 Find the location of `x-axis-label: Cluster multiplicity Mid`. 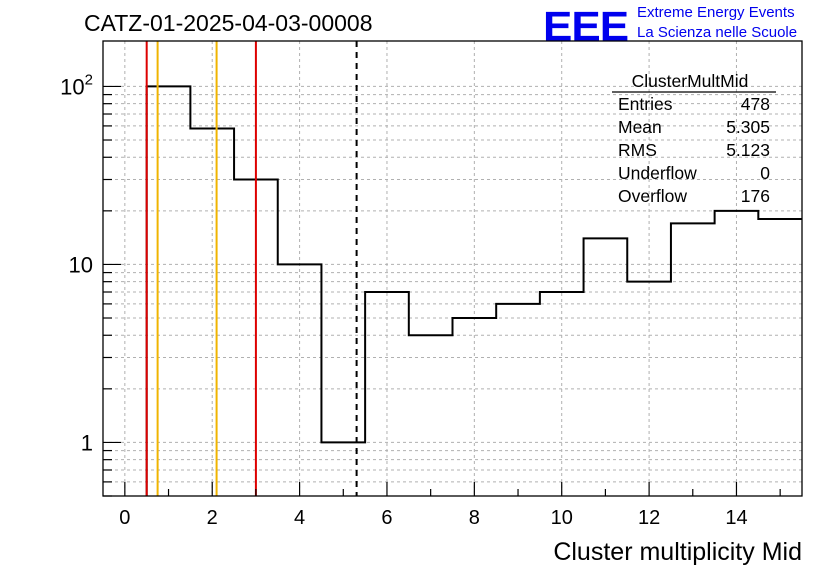

x-axis-label: Cluster multiplicity Mid is located at coordinates (677, 552).